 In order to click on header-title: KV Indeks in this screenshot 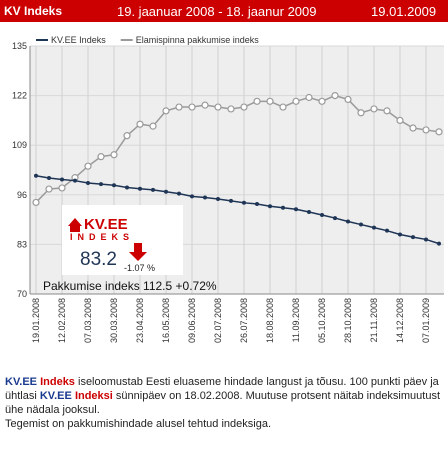, I will do `click(33, 11)`.